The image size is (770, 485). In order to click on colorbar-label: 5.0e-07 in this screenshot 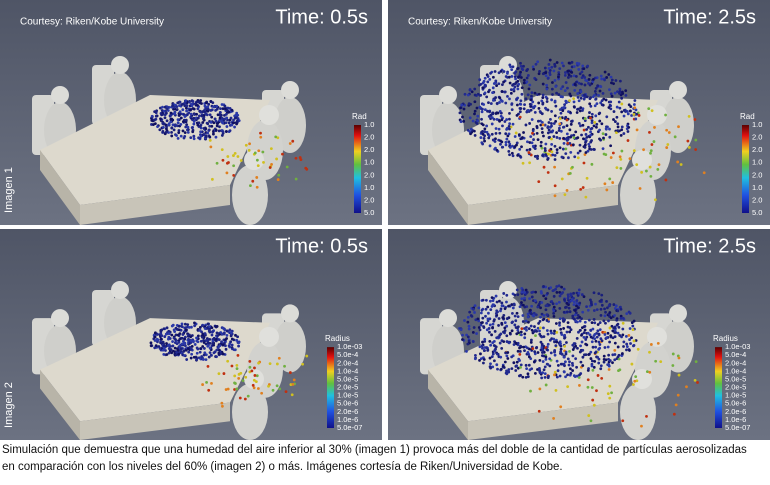, I will do `click(349, 427)`.